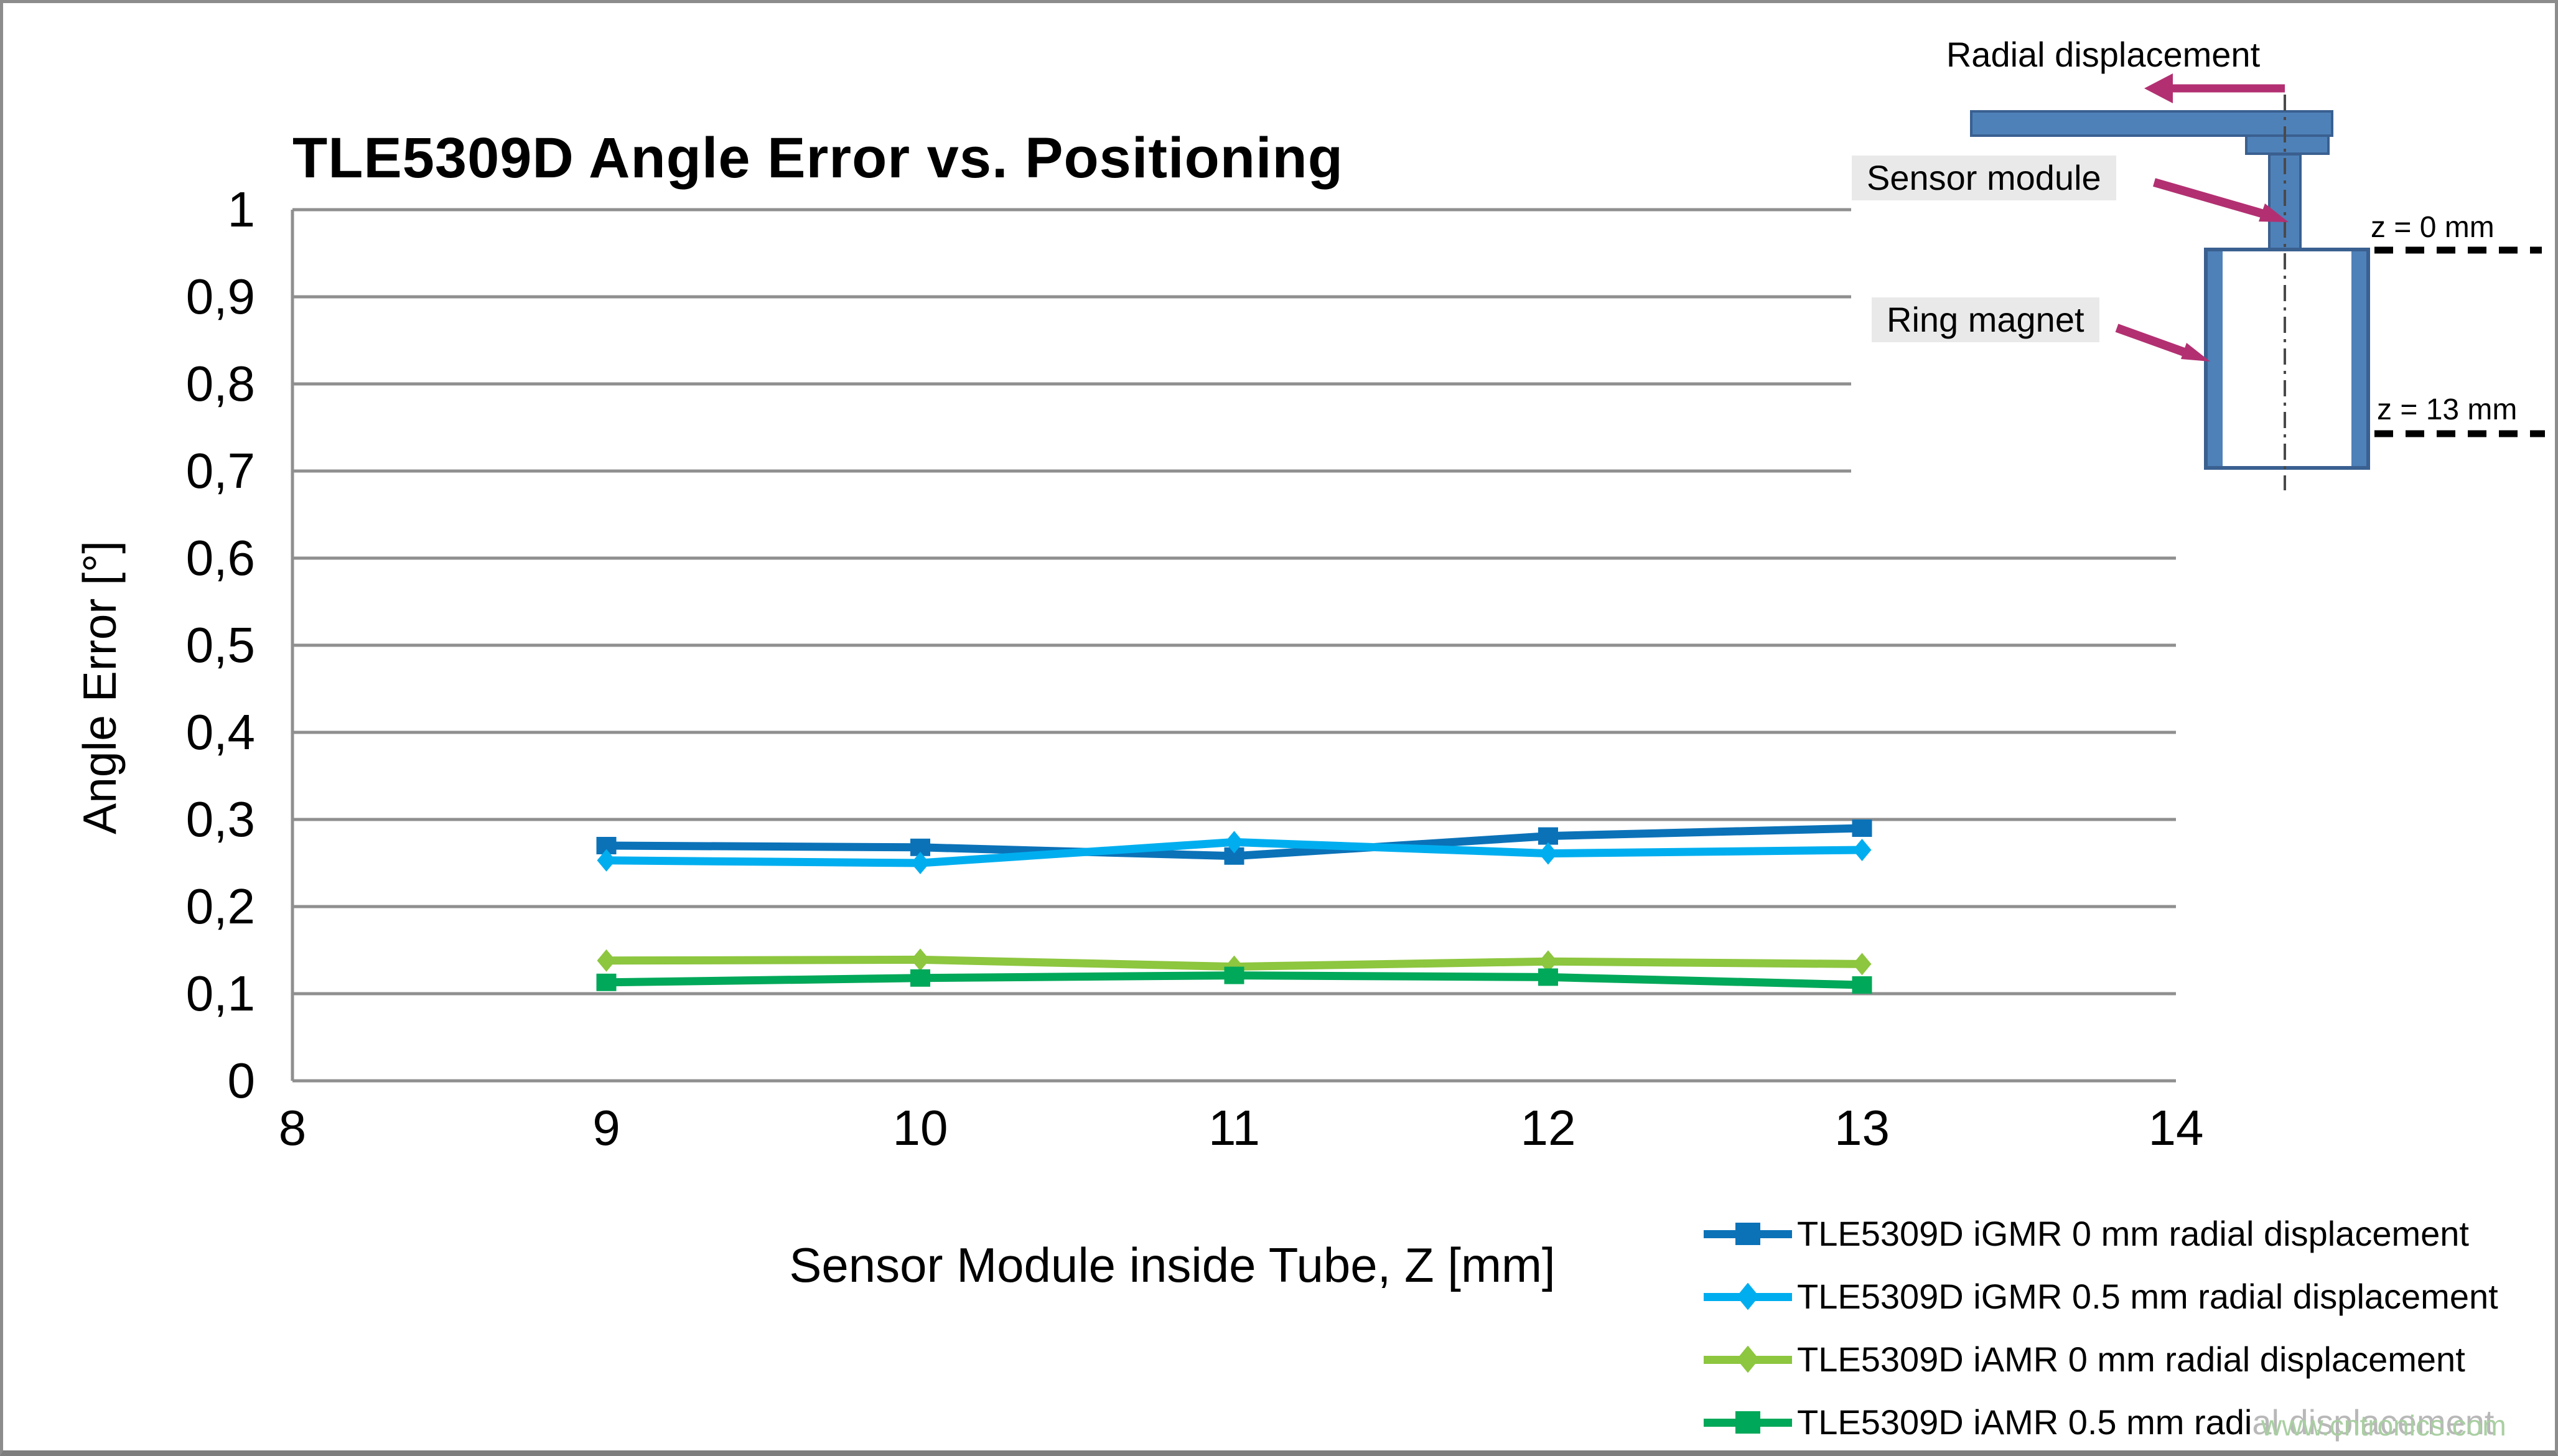 This screenshot has height=1456, width=2558. I want to click on z0-label: z = 0 mm, so click(2433, 227).